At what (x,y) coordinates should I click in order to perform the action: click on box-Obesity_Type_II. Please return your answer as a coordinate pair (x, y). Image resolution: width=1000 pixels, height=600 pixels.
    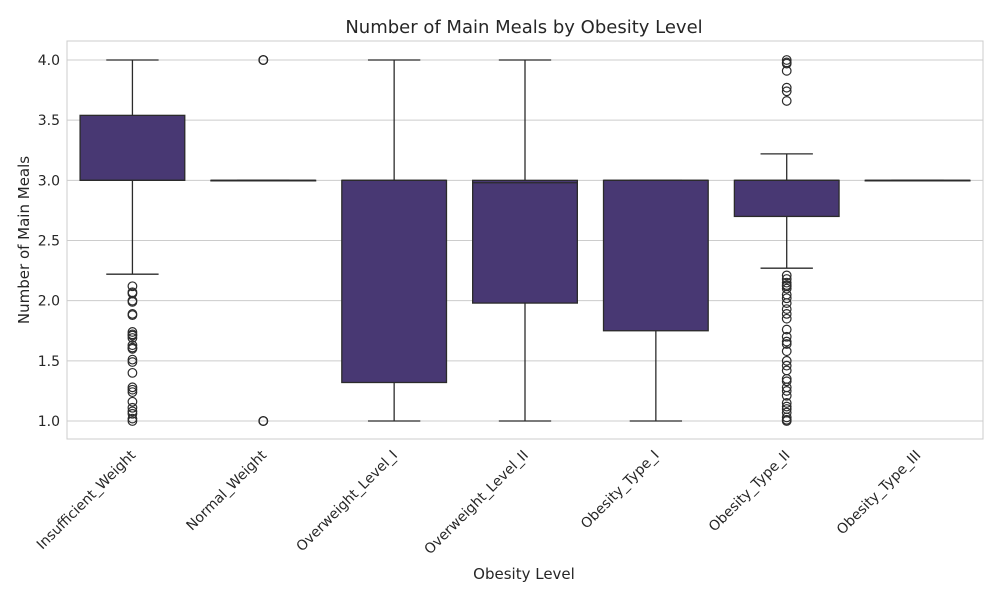
    Looking at the image, I should click on (786, 240).